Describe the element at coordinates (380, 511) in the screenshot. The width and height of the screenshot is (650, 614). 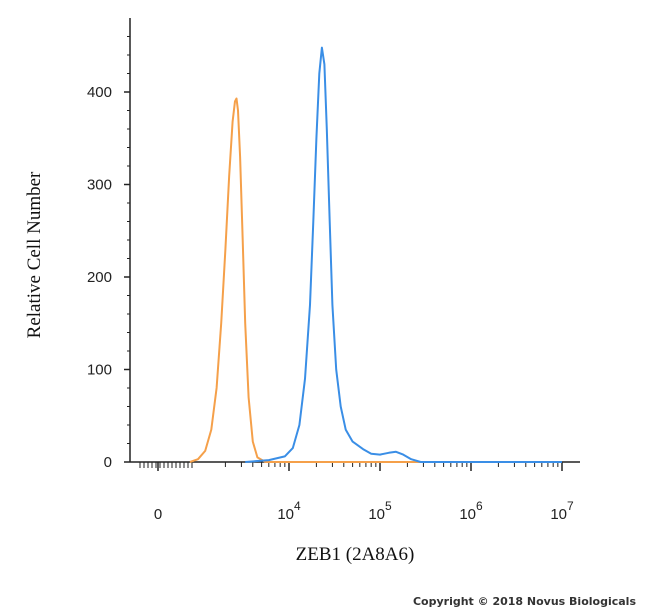
I see `x-tick-label: 10⁵` at that location.